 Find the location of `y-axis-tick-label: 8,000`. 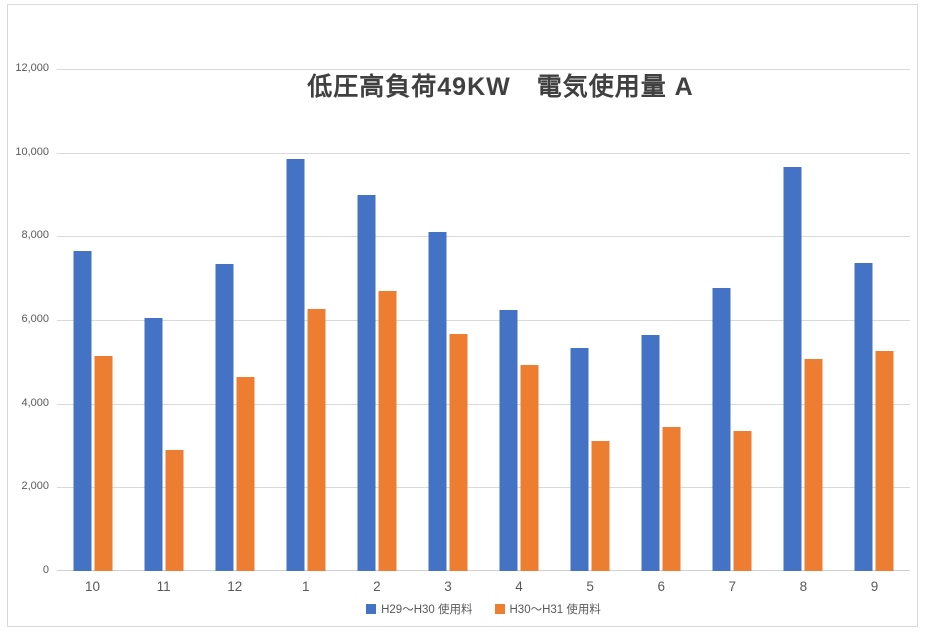

y-axis-tick-label: 8,000 is located at coordinates (35, 235).